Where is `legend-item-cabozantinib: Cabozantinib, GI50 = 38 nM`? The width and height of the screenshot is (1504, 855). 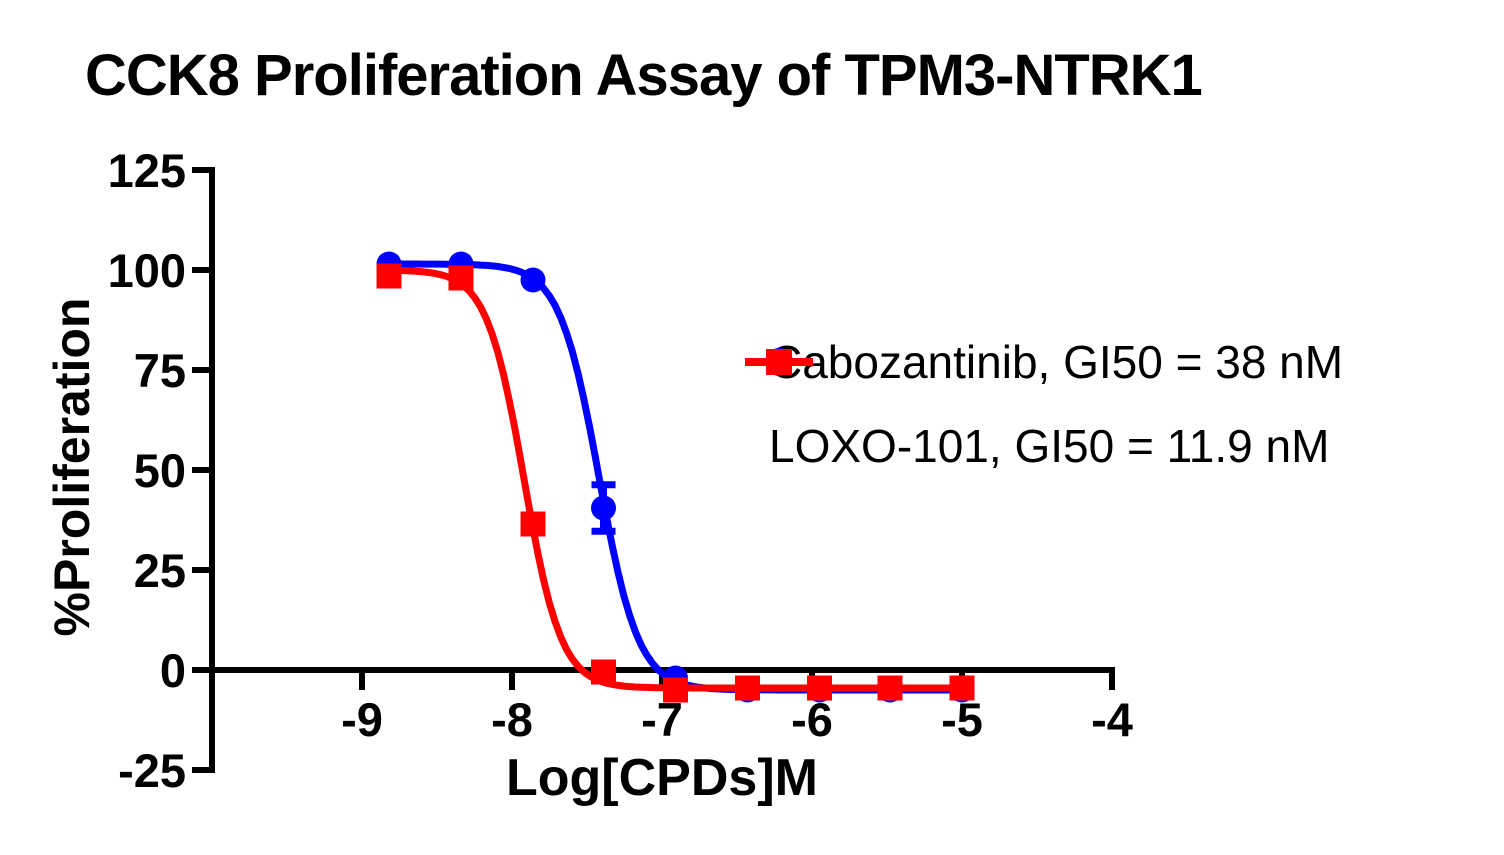
legend-item-cabozantinib: Cabozantinib, GI50 = 38 nM is located at coordinates (1043, 362).